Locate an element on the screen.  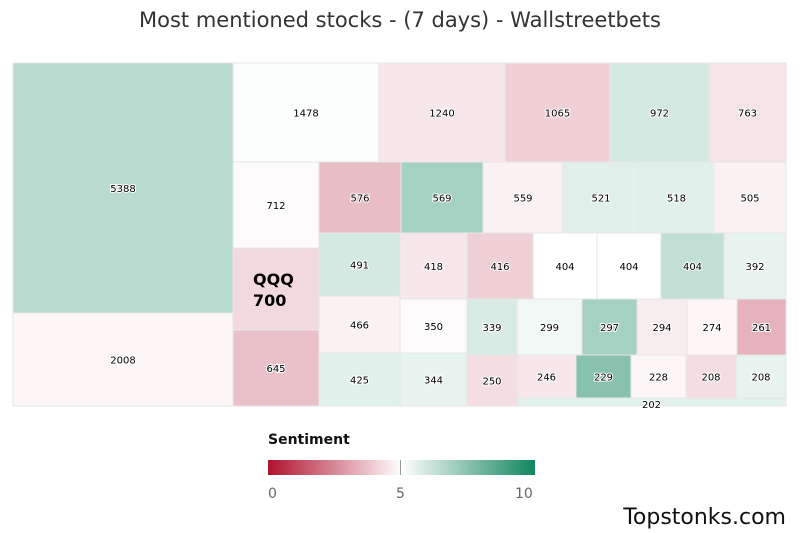
tile-value-label: 1065 is located at coordinates (557, 114).